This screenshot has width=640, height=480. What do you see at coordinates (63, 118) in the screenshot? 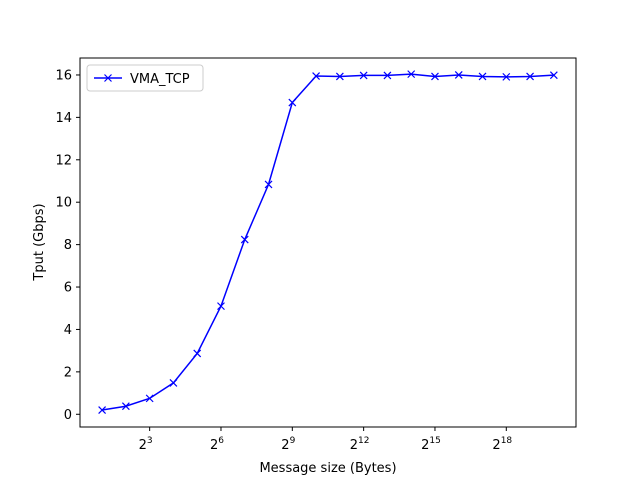
I see `y-tick-label: 14` at bounding box center [63, 118].